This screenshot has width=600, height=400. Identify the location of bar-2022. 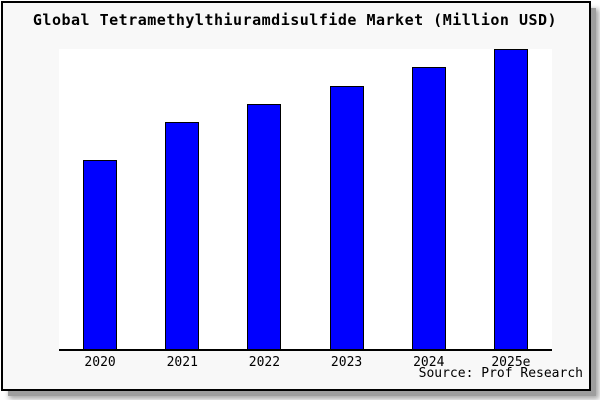
(264, 226).